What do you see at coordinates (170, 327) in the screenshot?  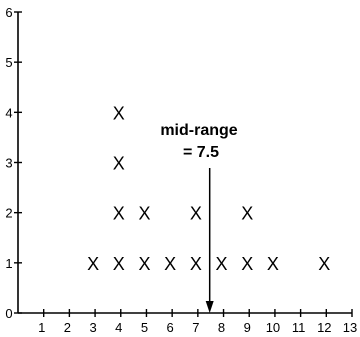 I see `x-tick-label: 6` at bounding box center [170, 327].